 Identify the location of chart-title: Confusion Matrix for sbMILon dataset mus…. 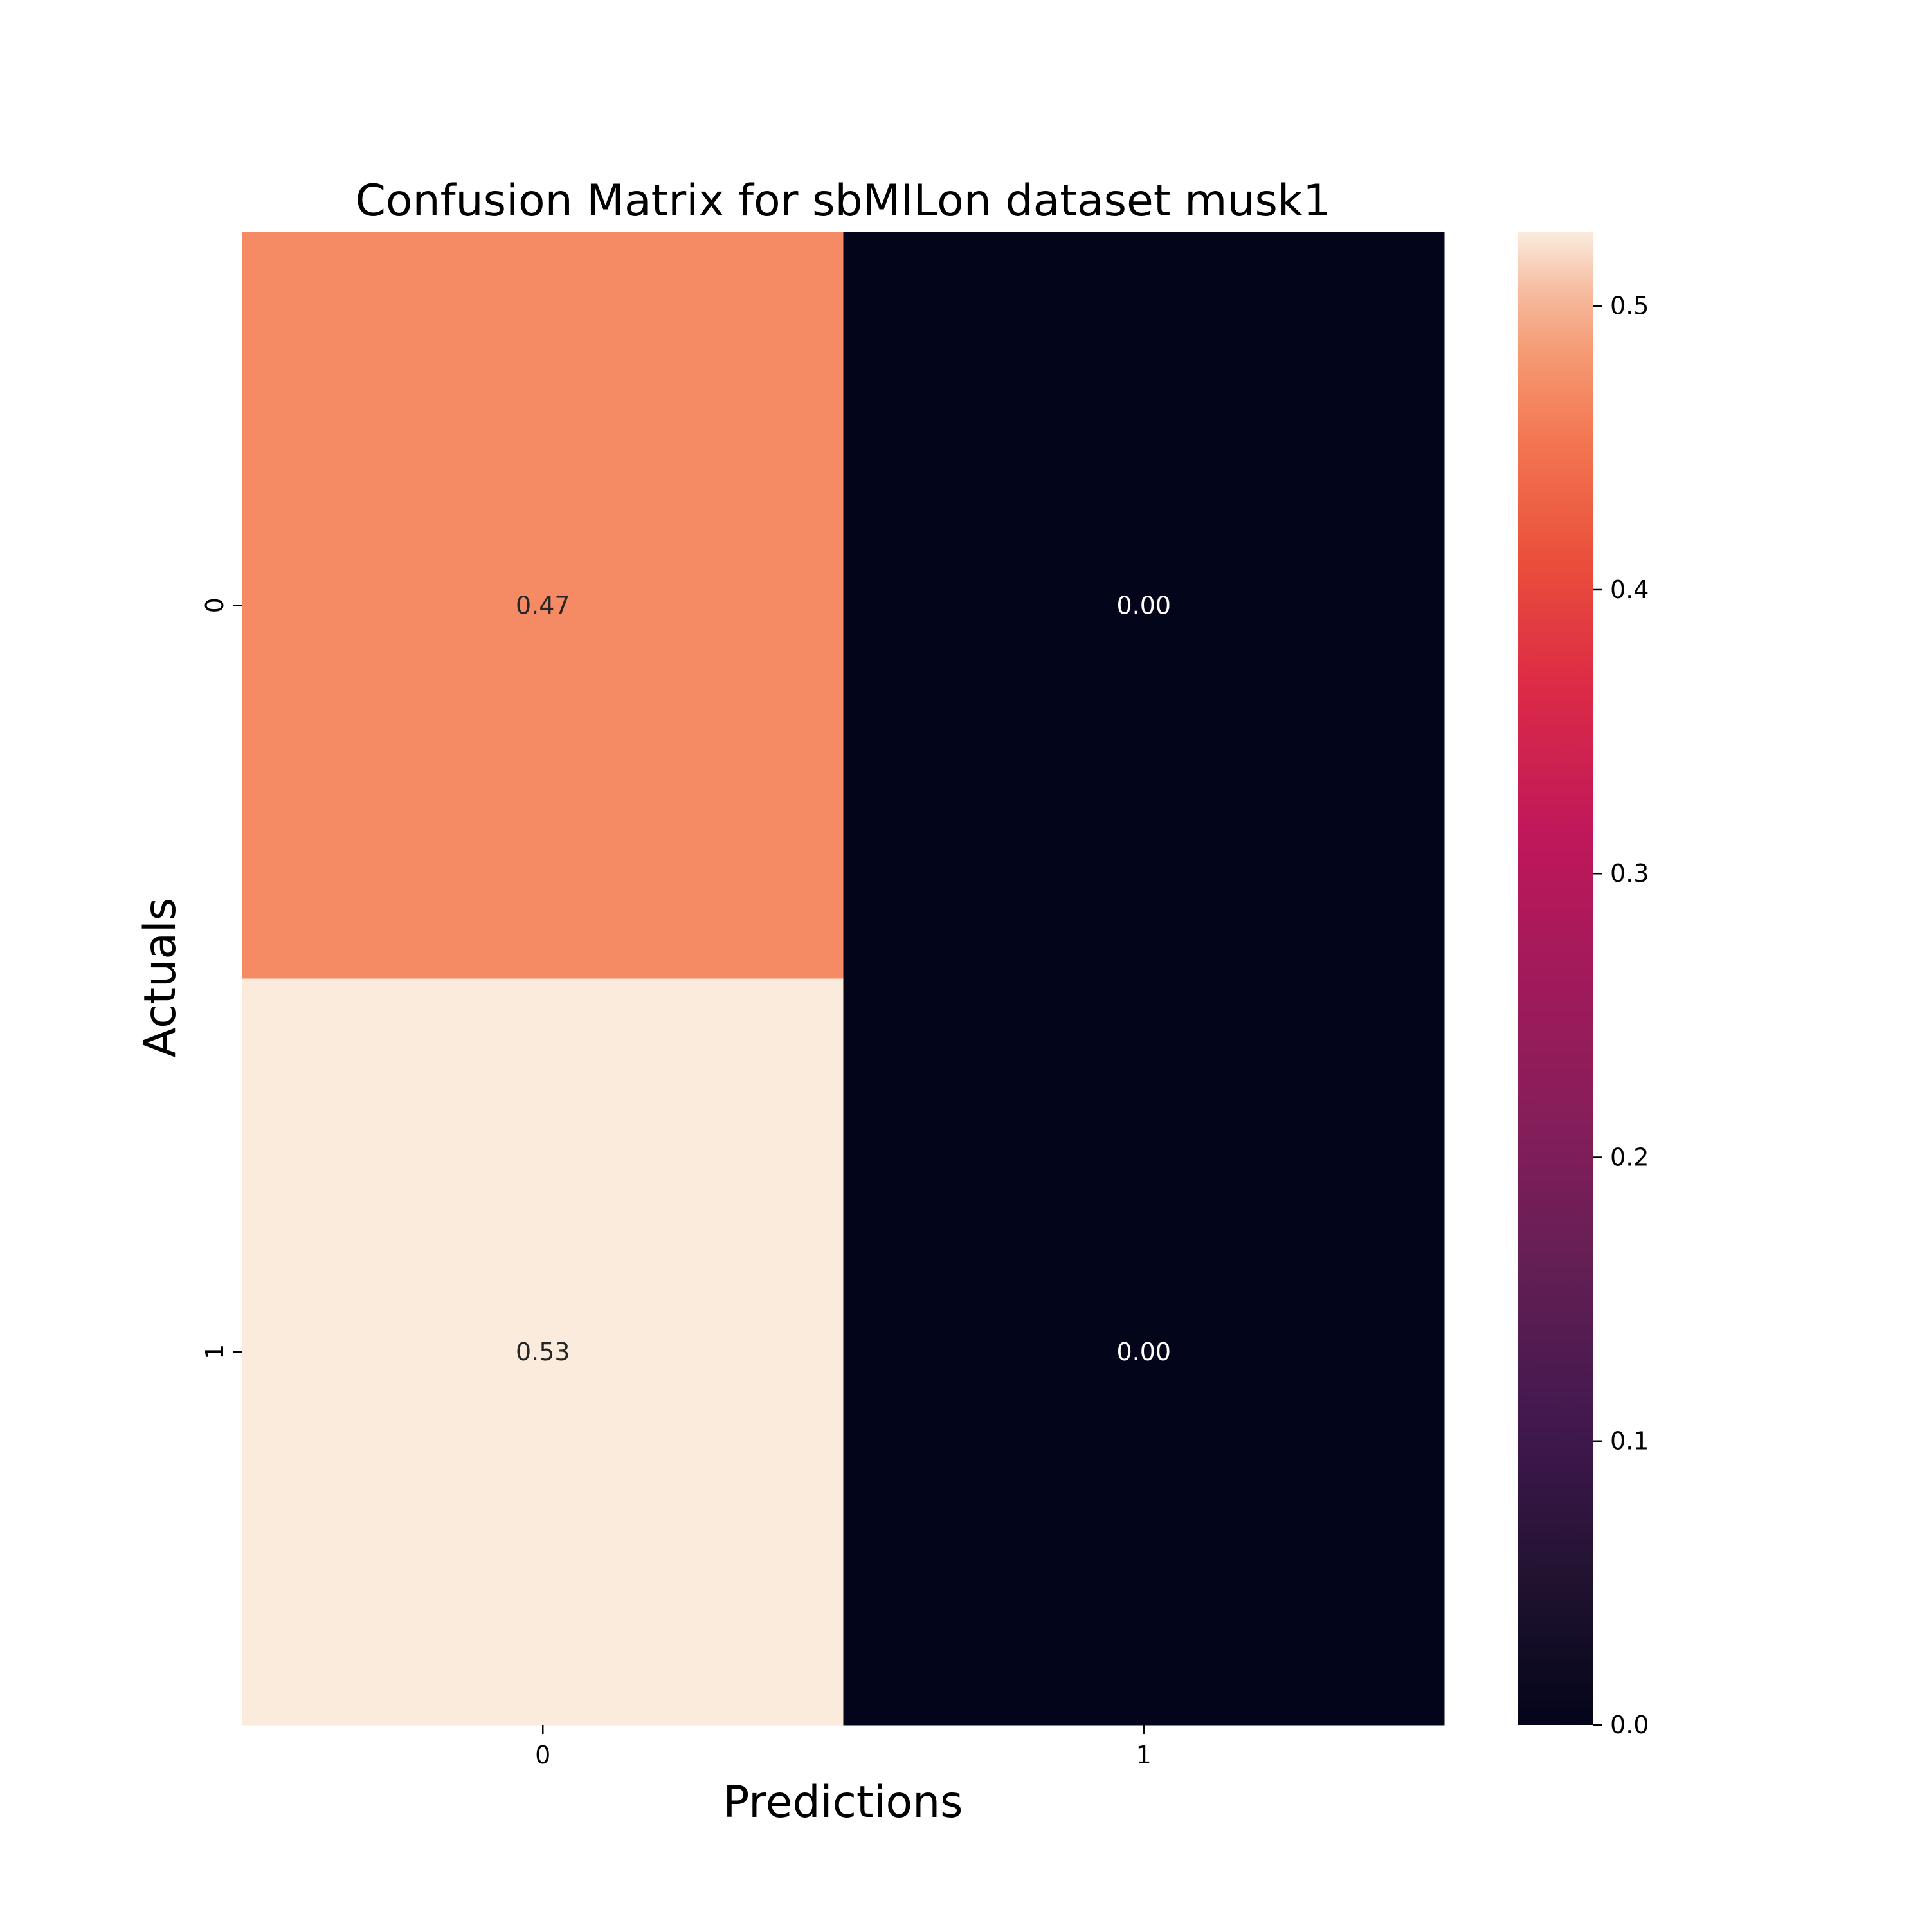
(842, 201).